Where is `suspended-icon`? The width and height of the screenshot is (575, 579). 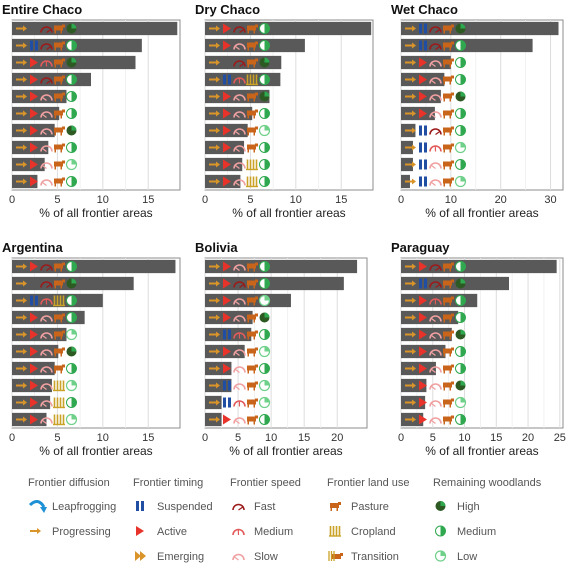
suspended-icon is located at coordinates (140, 506).